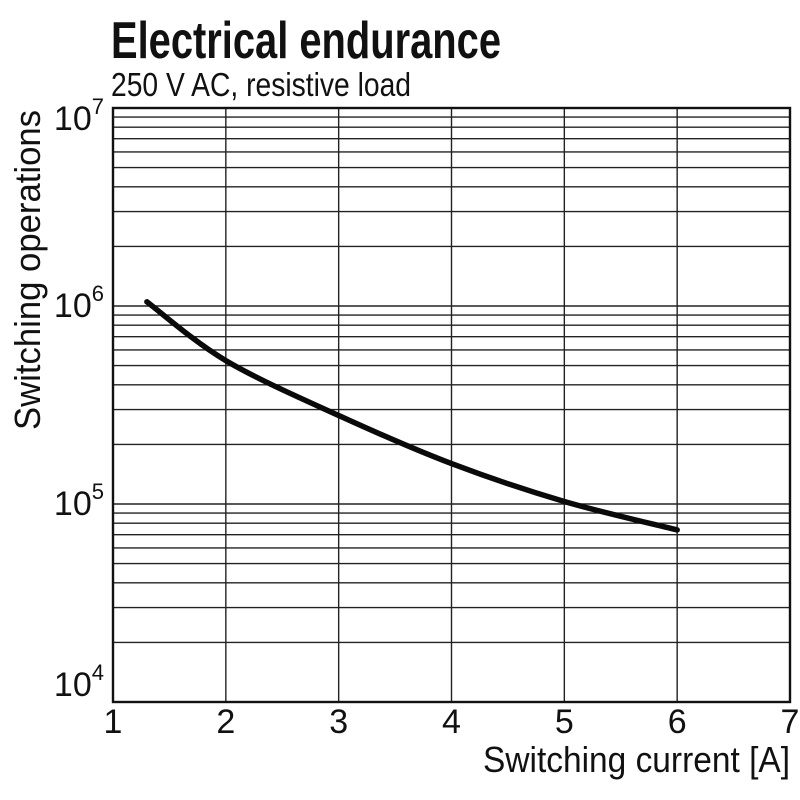  I want to click on y-tick-label-1e7: 10⁷, so click(79, 116).